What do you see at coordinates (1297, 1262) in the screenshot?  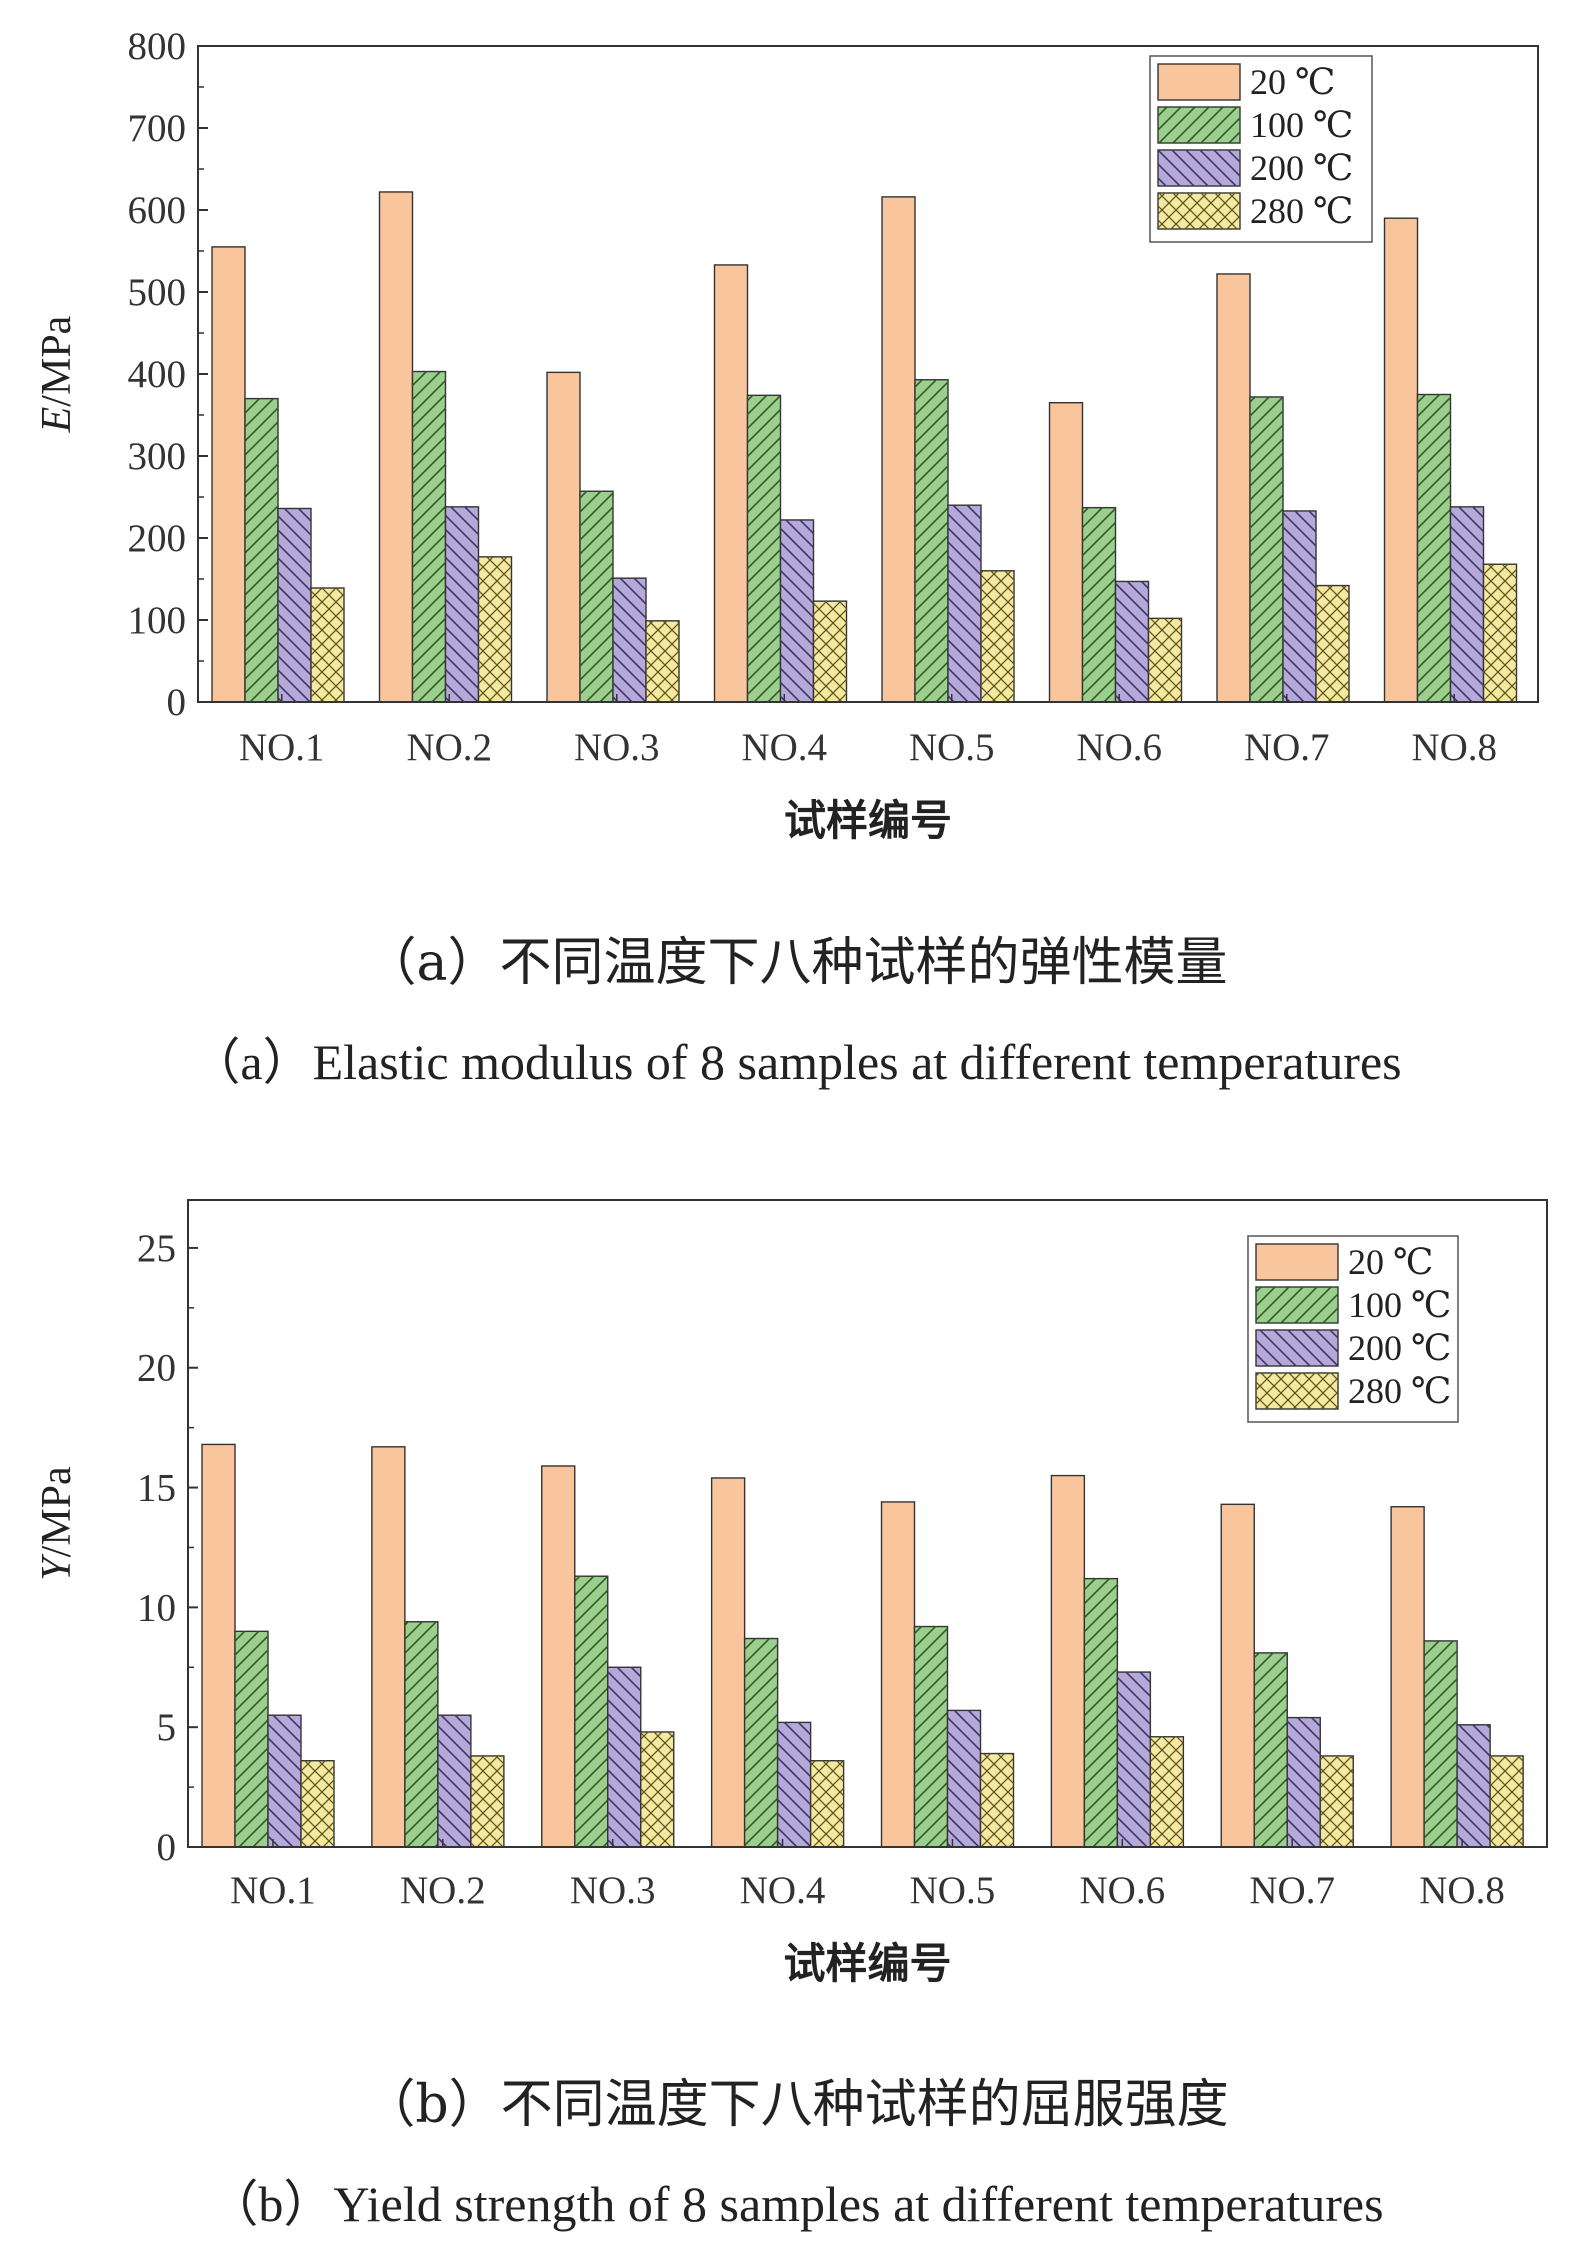 I see `legend-swatch-b-s1` at bounding box center [1297, 1262].